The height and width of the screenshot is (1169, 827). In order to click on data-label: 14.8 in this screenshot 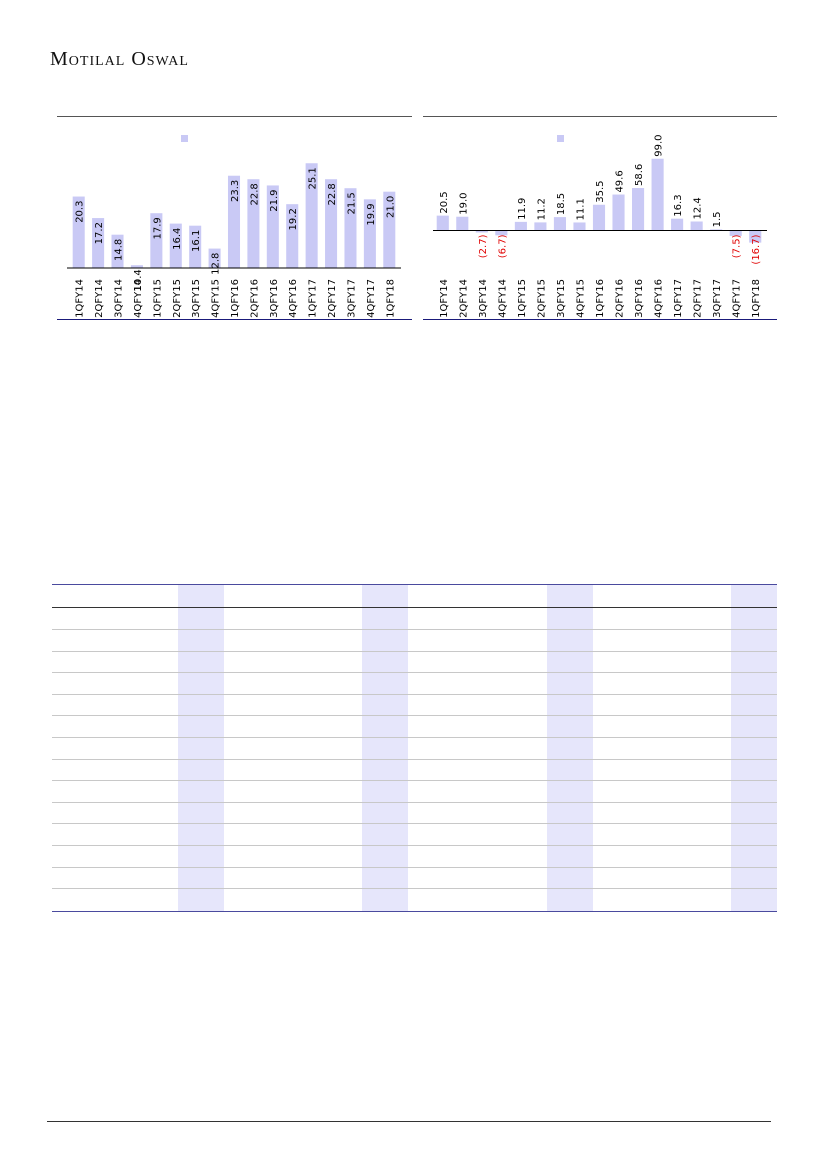, I will do `click(119, 250)`.